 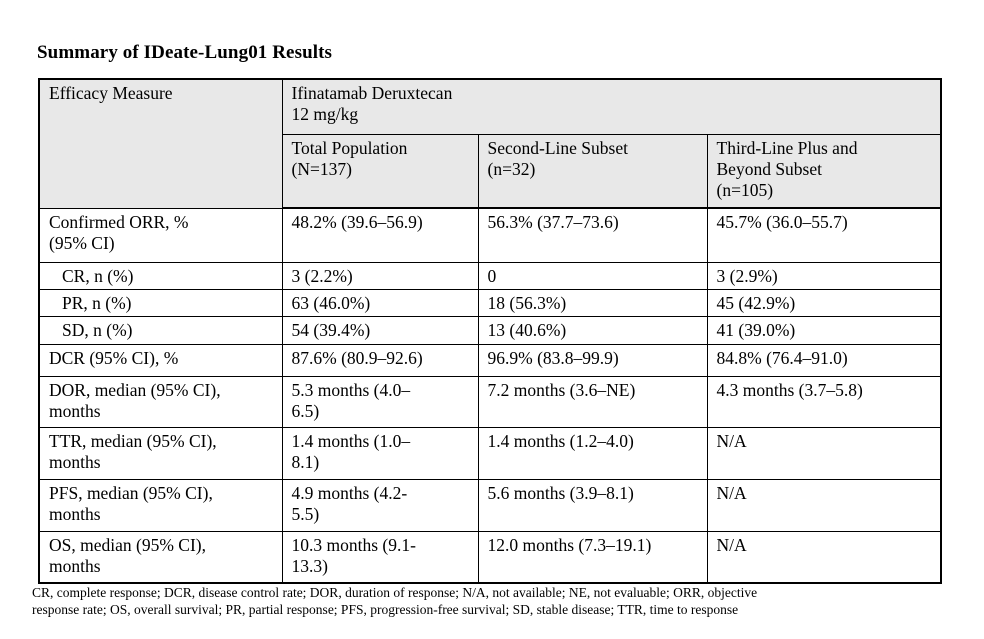 What do you see at coordinates (592, 360) in the screenshot?
I see `cell-second-line: 96.9% (83.8–99.9)` at bounding box center [592, 360].